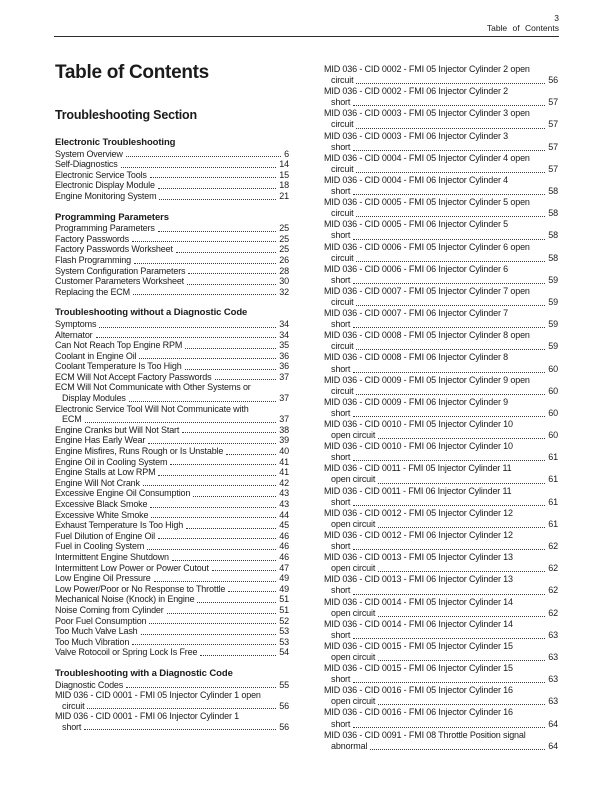 The image size is (612, 792). I want to click on entry-text: Diagnostic Codes, so click(89, 684).